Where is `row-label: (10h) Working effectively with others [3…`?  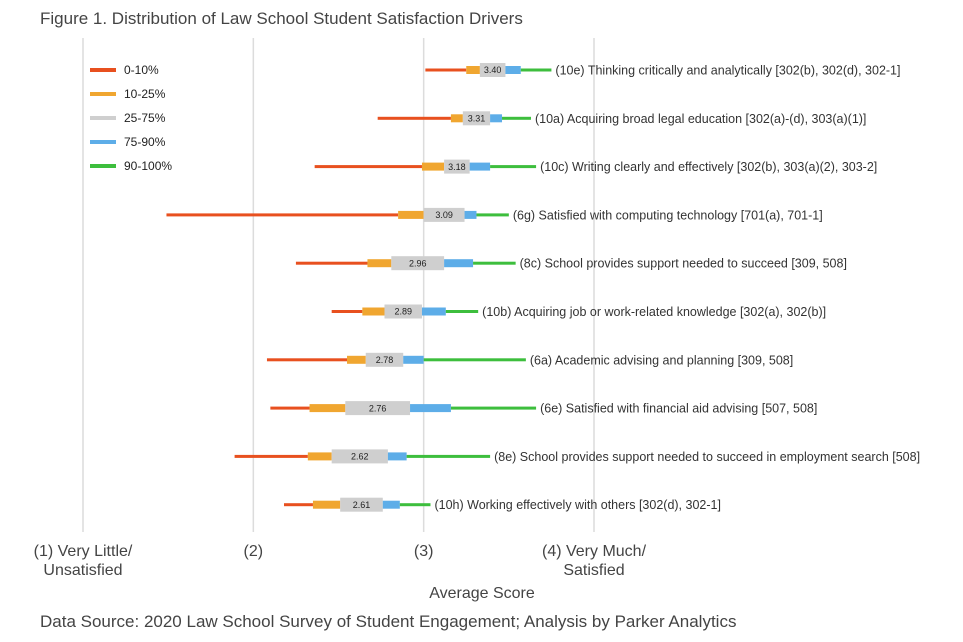
row-label: (10h) Working effectively with others [3… is located at coordinates (577, 505).